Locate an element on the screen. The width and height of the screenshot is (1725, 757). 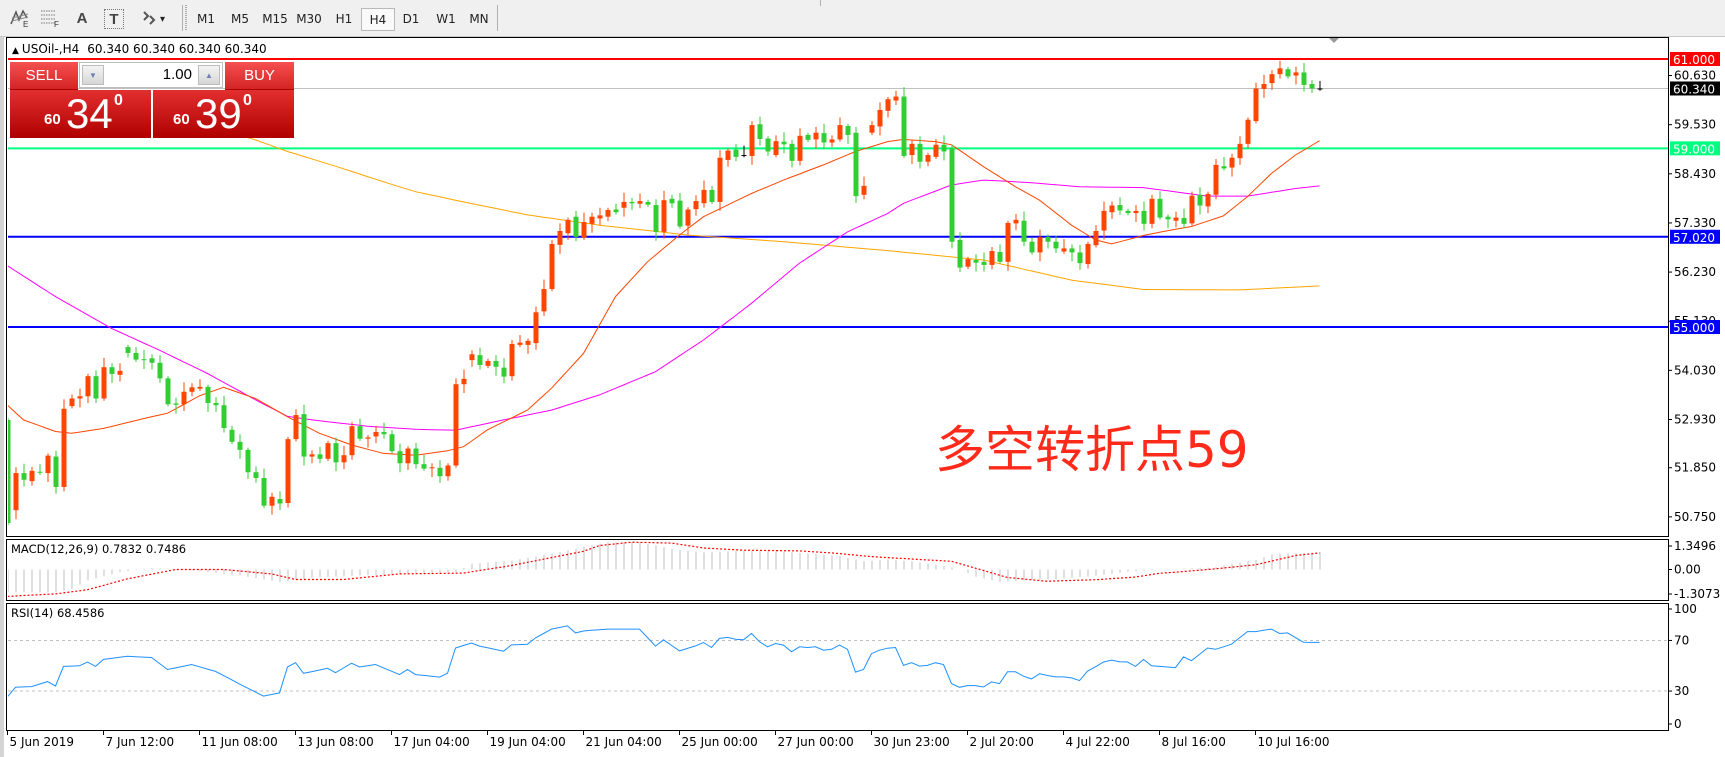
dropdown-glyph: ▾ is located at coordinates (162, 19).